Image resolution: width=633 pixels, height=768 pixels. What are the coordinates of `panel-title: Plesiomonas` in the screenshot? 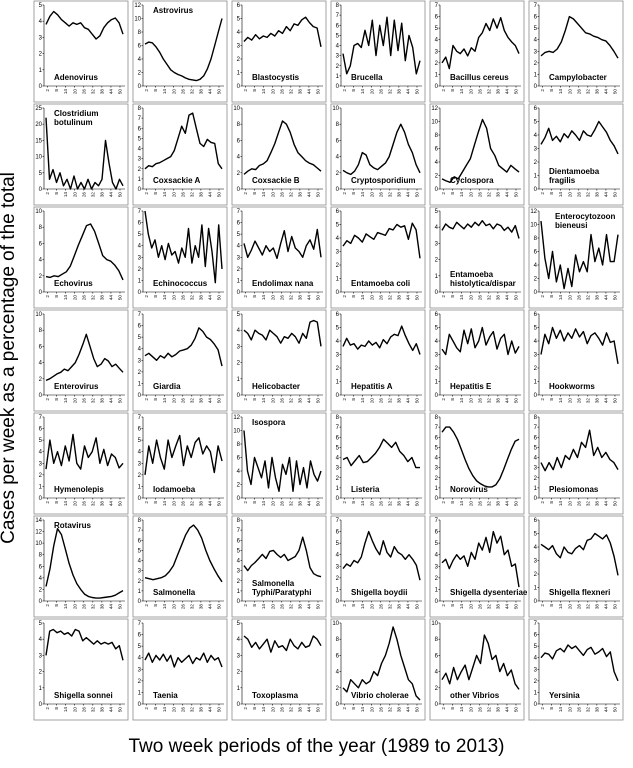 It's located at (574, 489).